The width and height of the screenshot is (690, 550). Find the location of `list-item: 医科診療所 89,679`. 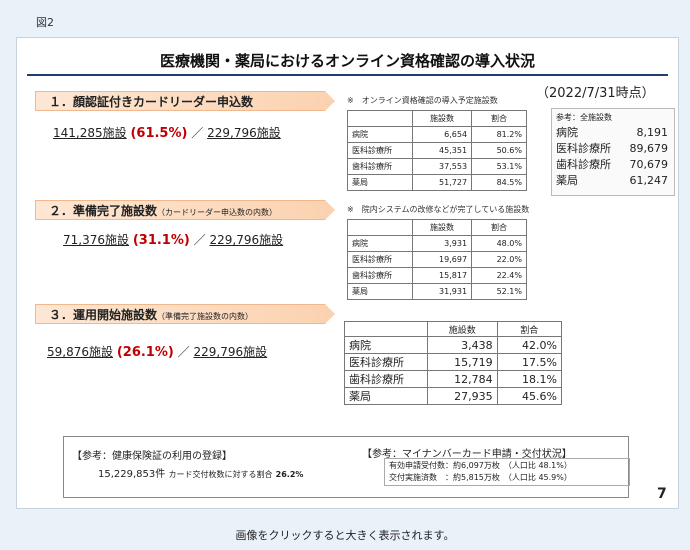

list-item: 医科診療所 89,679 is located at coordinates (612, 148).